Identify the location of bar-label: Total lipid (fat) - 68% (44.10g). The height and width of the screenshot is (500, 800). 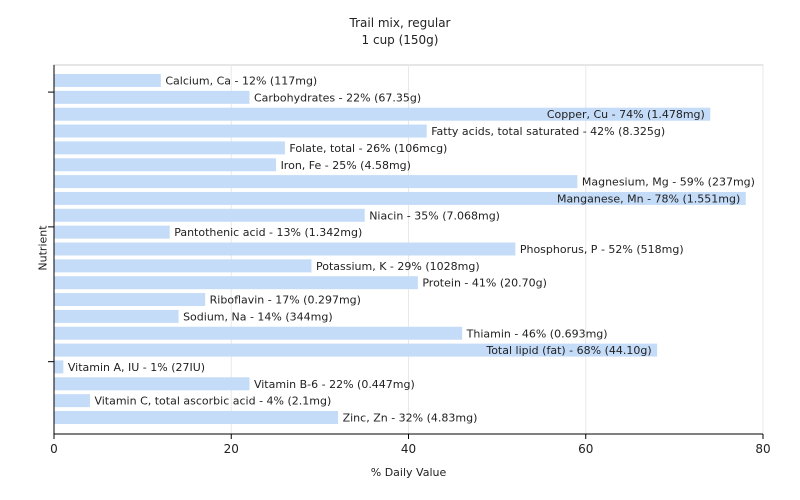
(568, 350).